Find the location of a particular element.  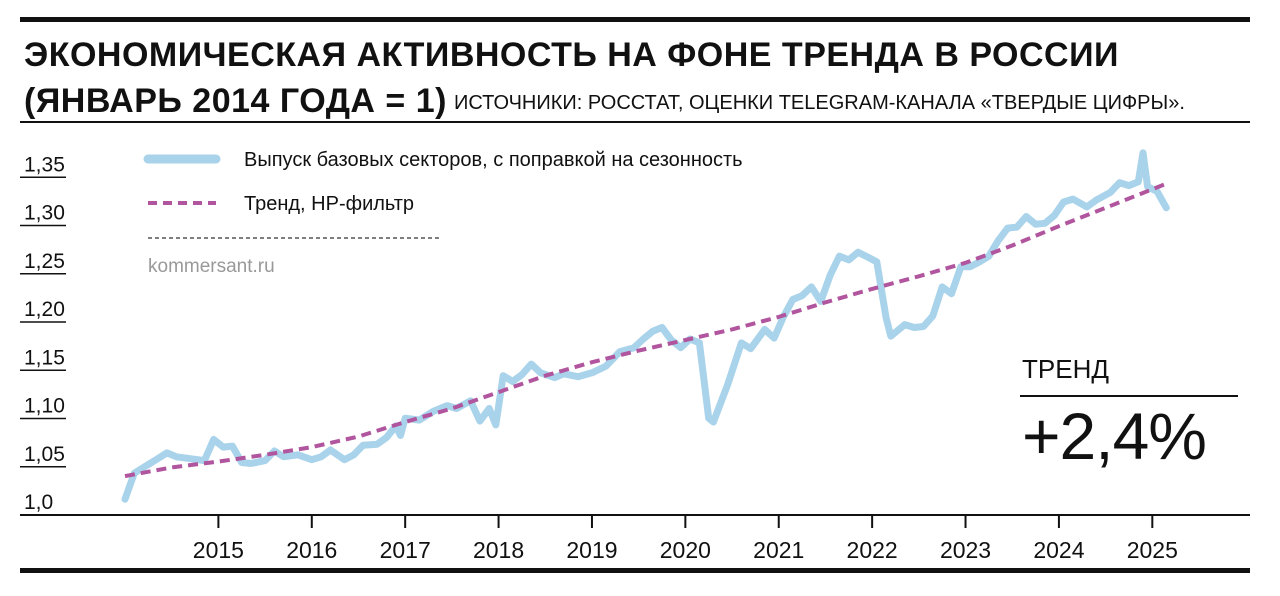

x-tick-label: 2018 is located at coordinates (498, 550).